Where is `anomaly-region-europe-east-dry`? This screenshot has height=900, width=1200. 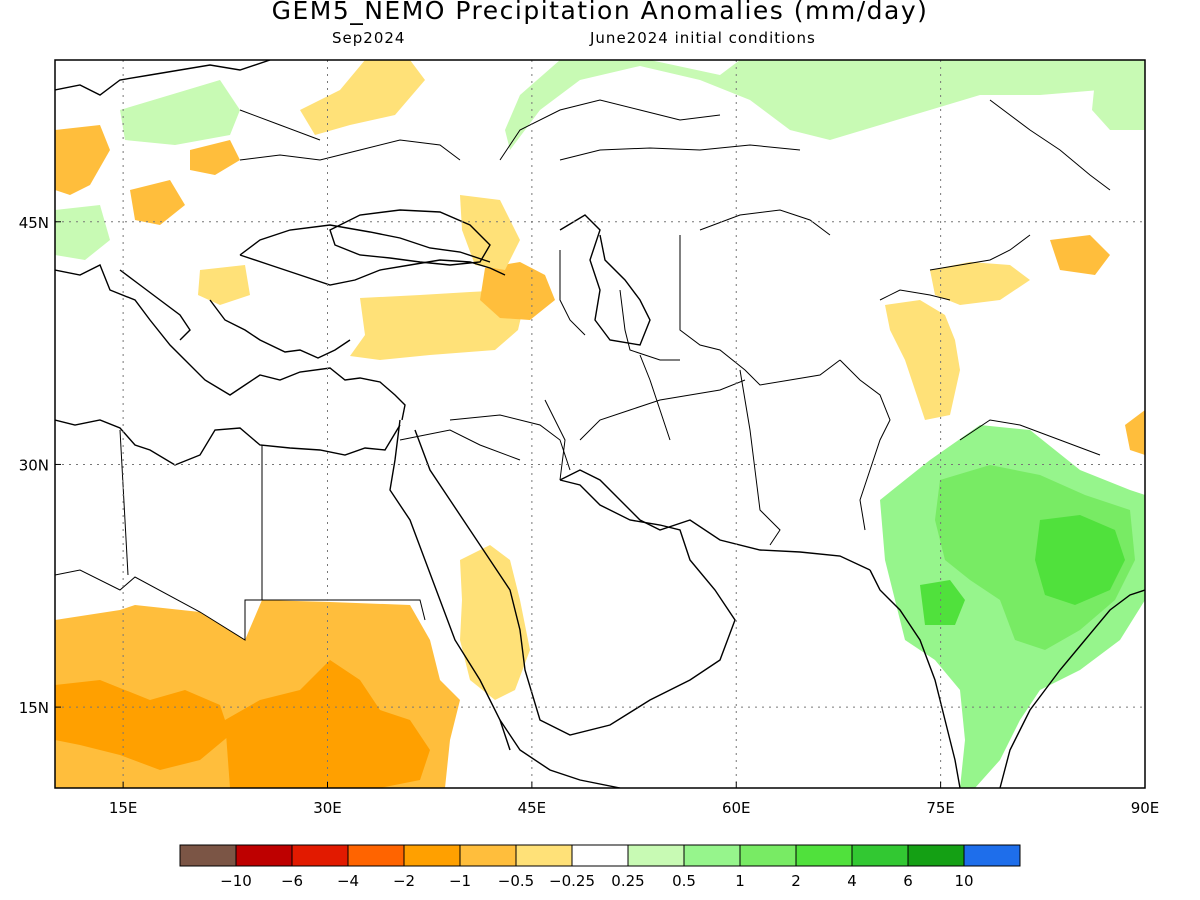 anomaly-region-europe-east-dry is located at coordinates (362, 97).